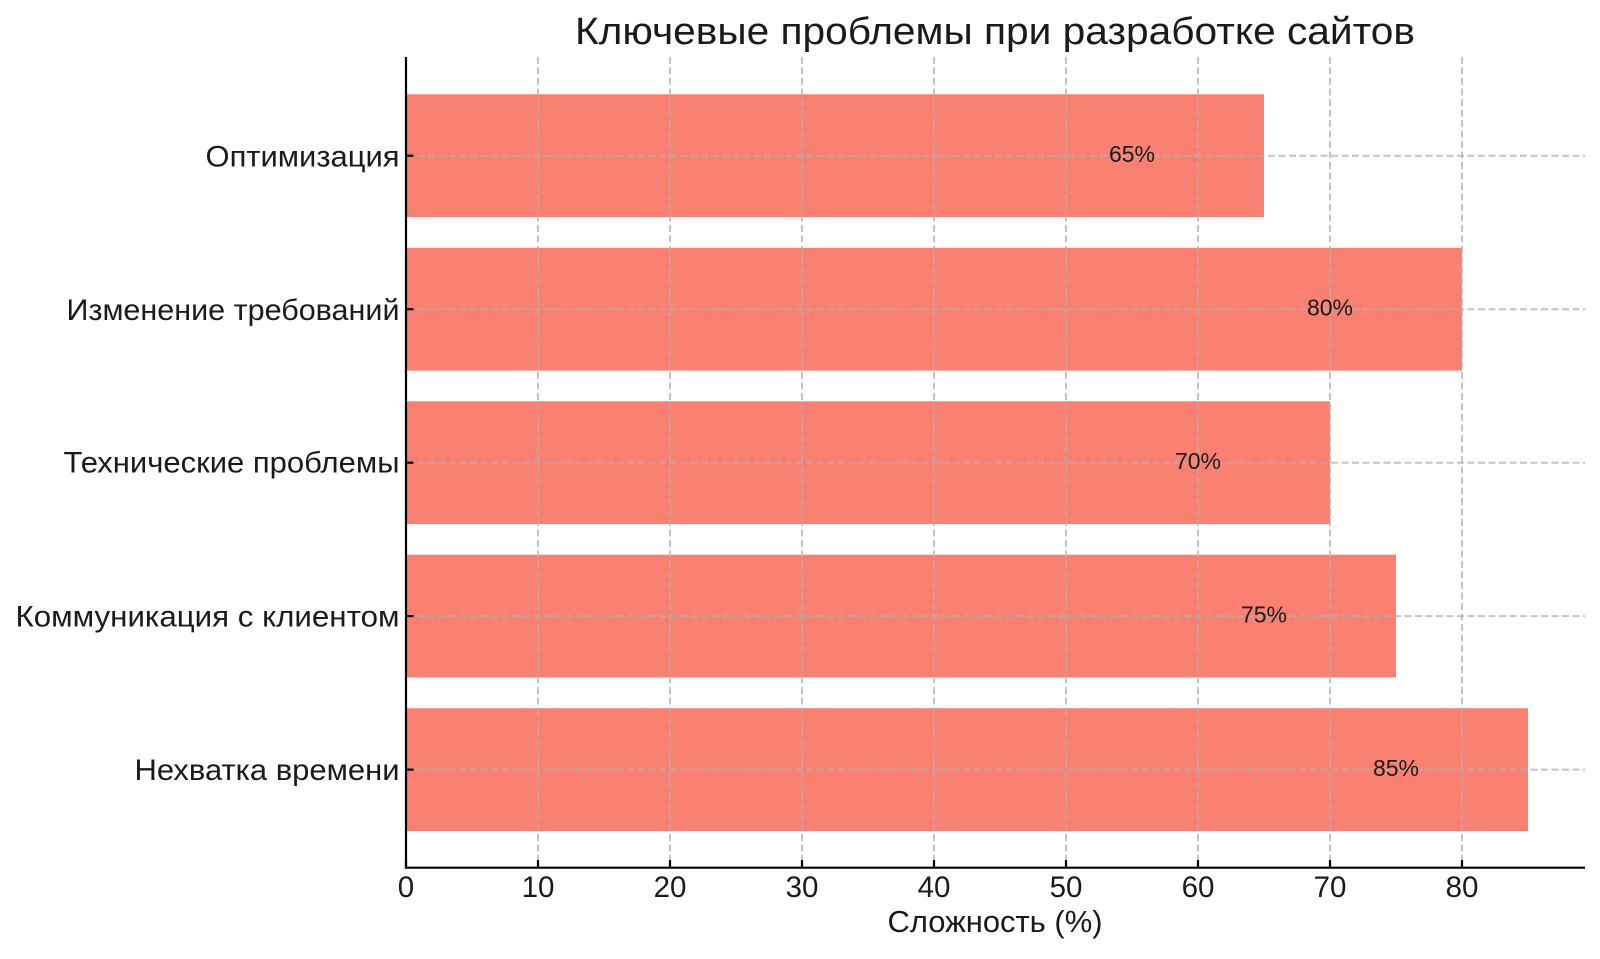 This screenshot has width=1600, height=959. What do you see at coordinates (303, 157) in the screenshot?
I see `svg-text: Оптимизация` at bounding box center [303, 157].